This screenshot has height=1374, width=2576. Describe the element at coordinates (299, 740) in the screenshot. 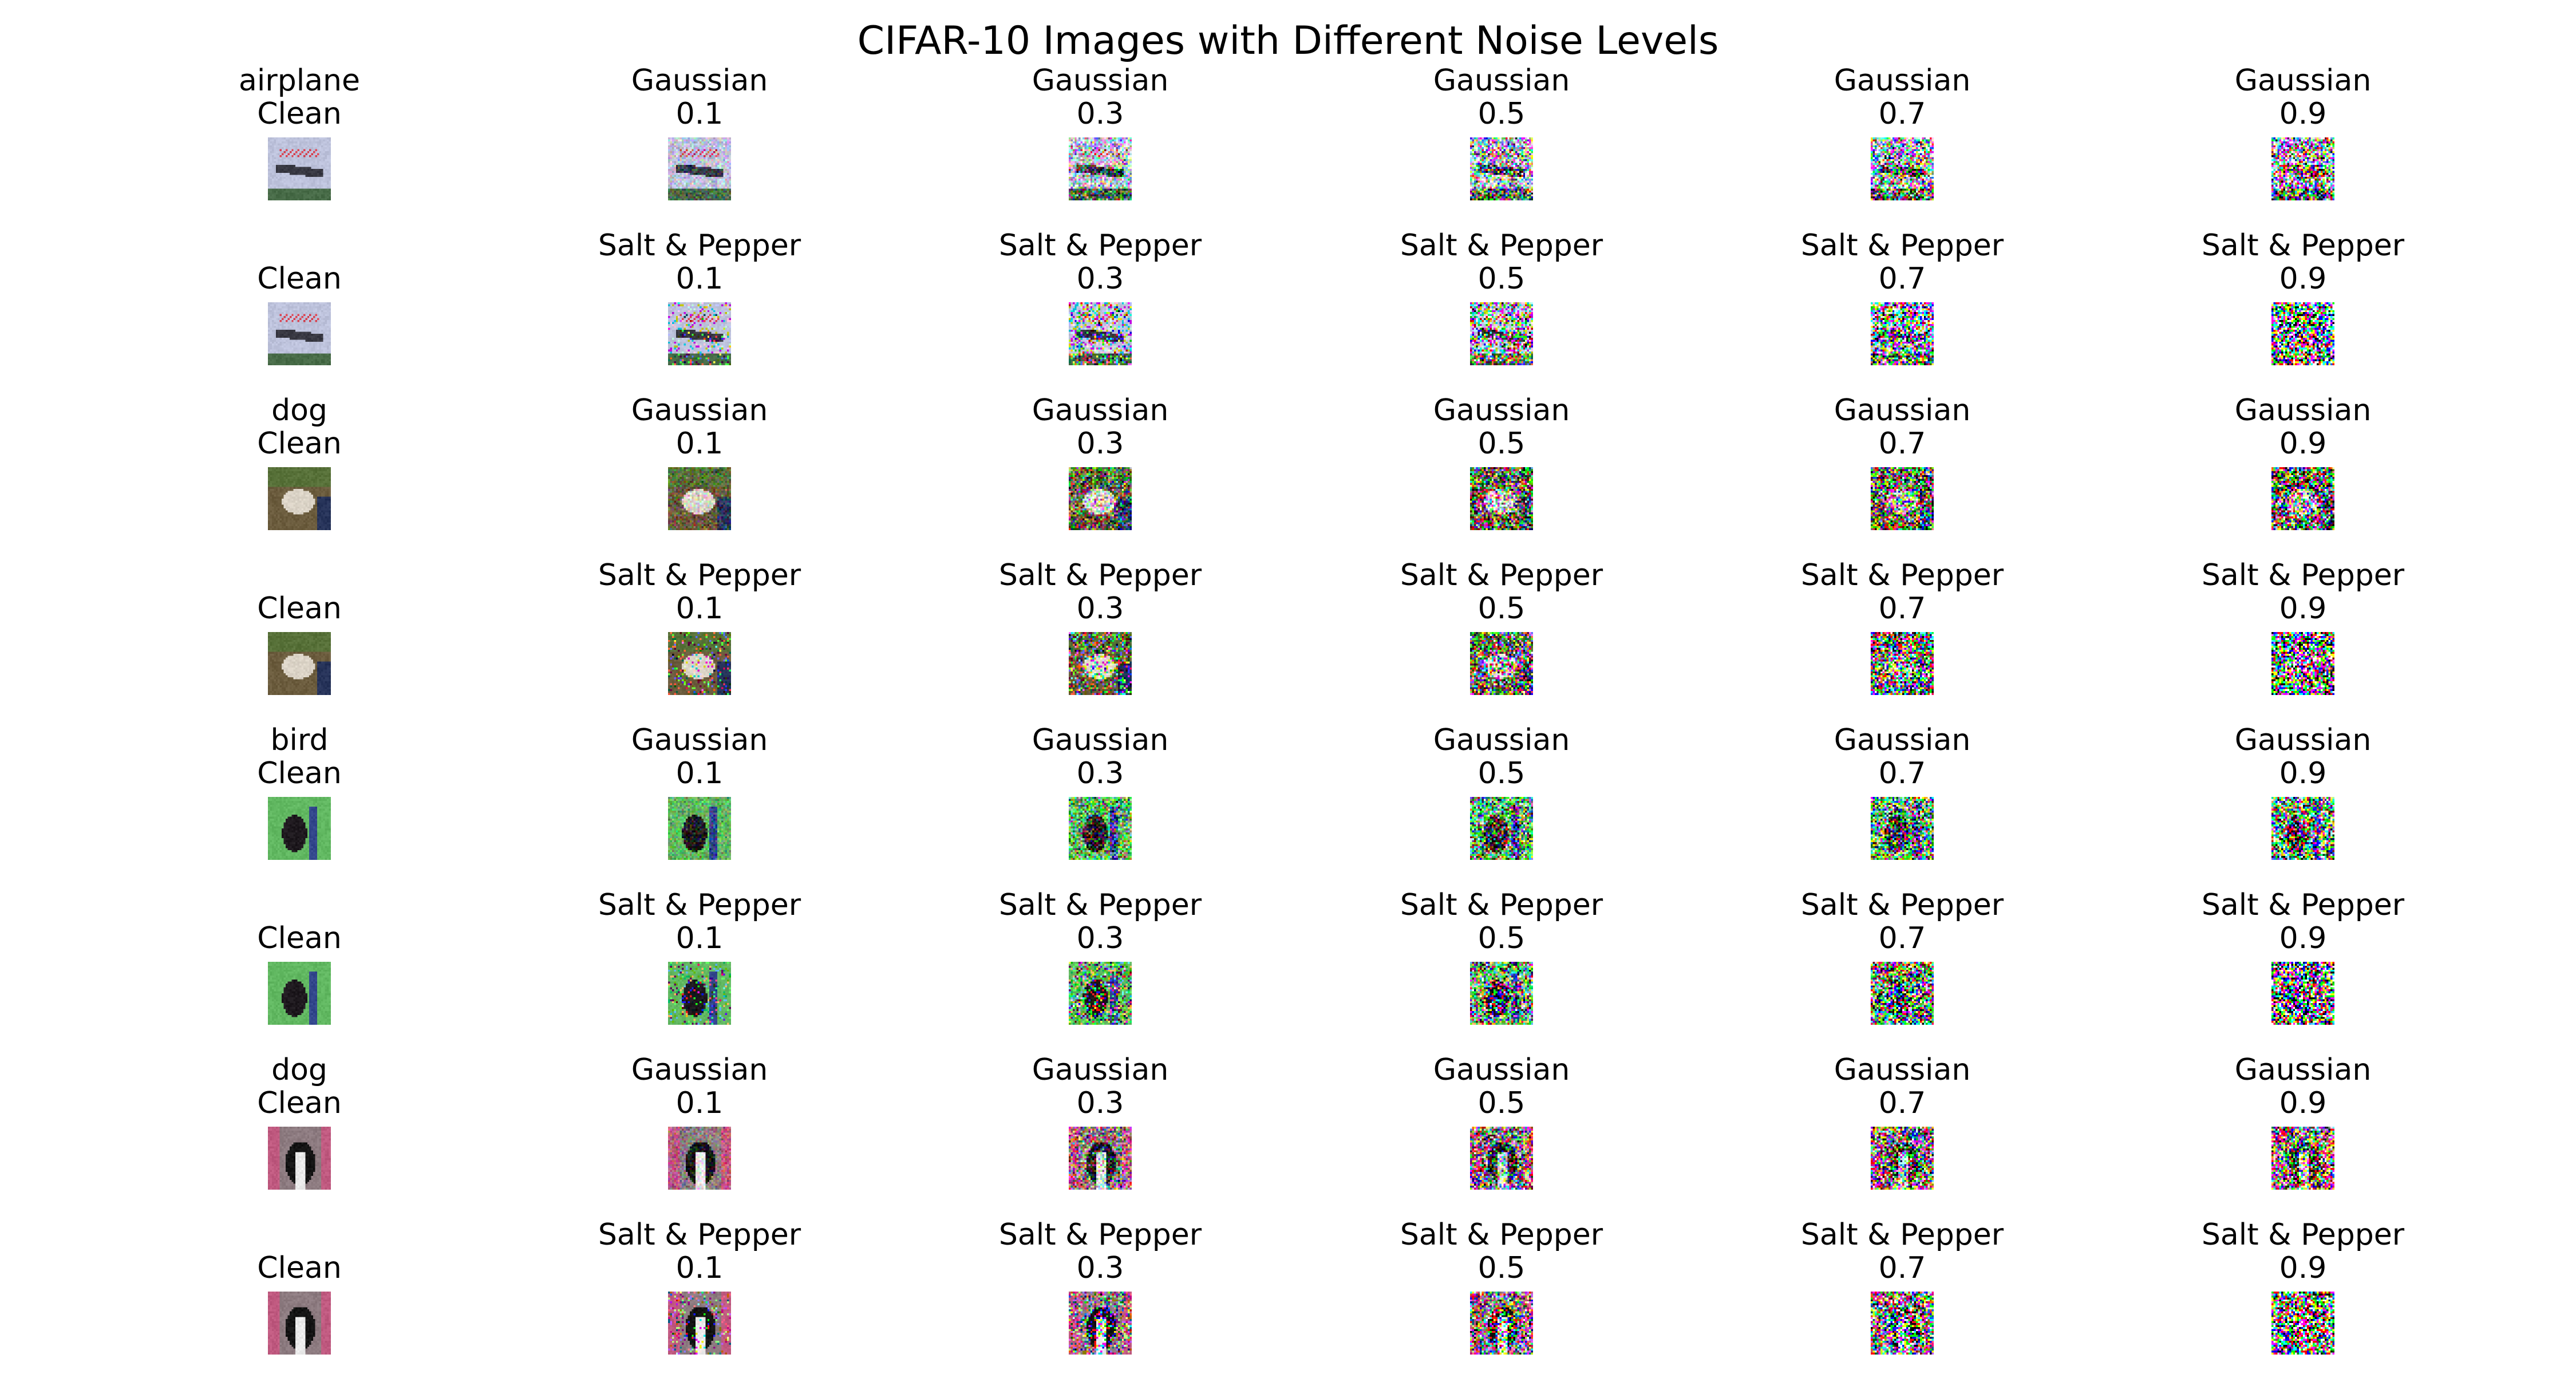

I see `cell-title-line1: bird` at that location.